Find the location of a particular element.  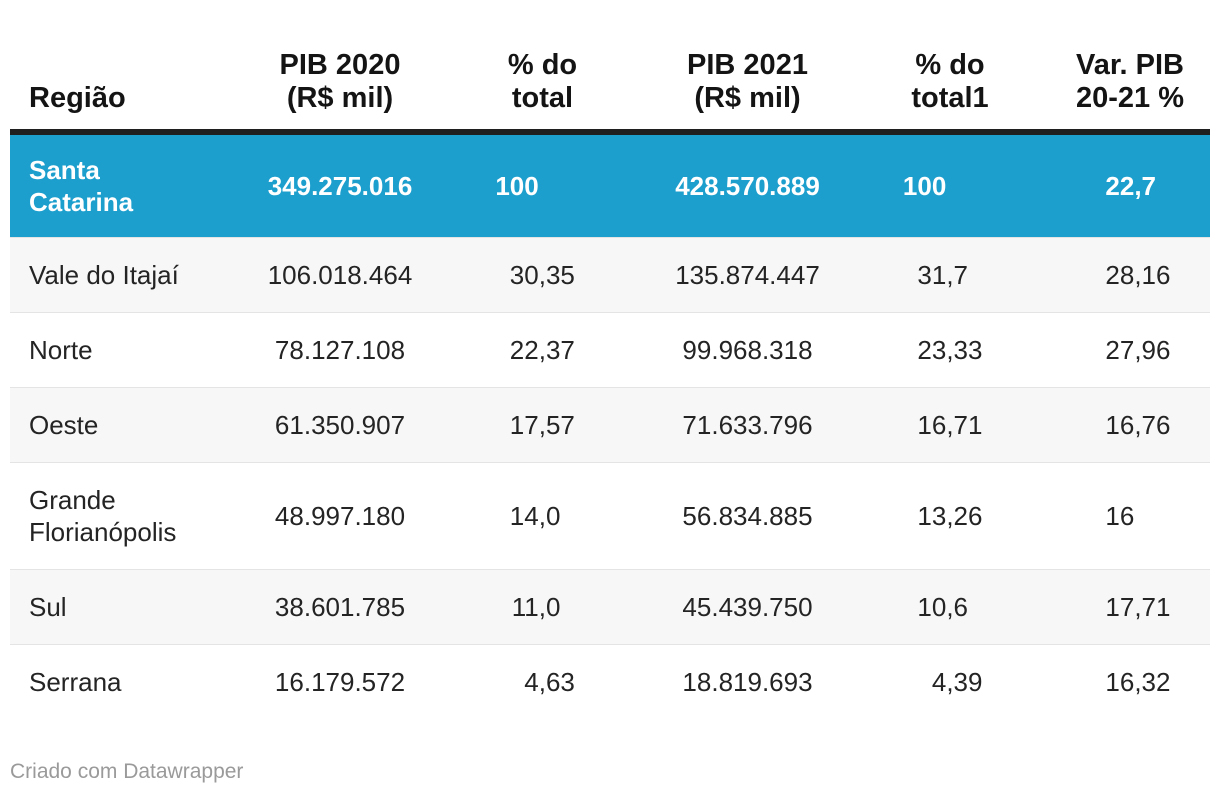

value-fraction-part: ,26 is located at coordinates (964, 516).